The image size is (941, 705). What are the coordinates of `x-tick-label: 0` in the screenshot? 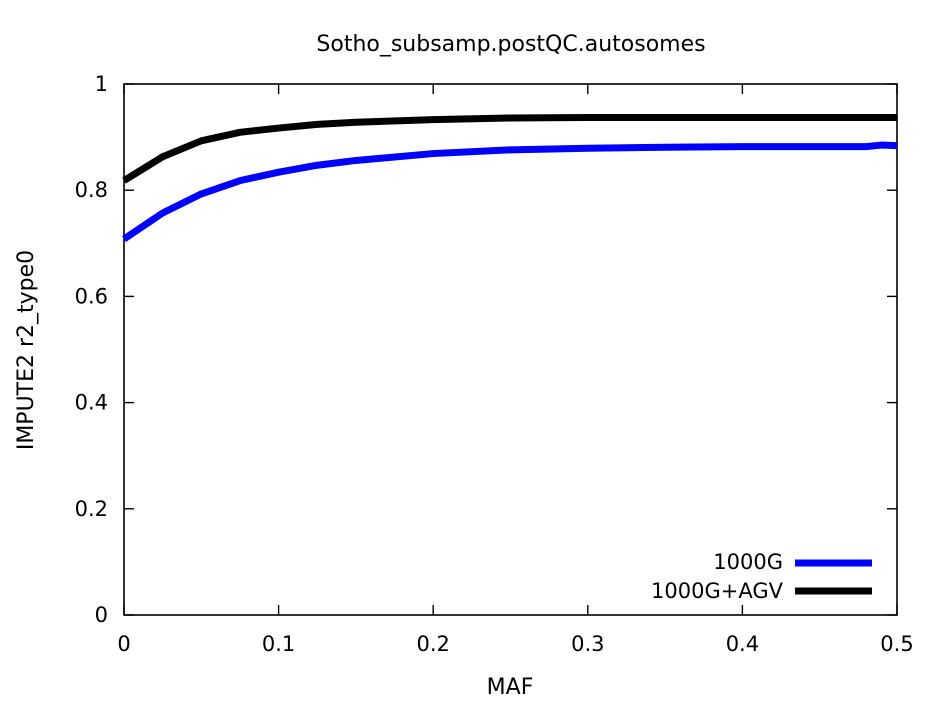 It's located at (123, 644).